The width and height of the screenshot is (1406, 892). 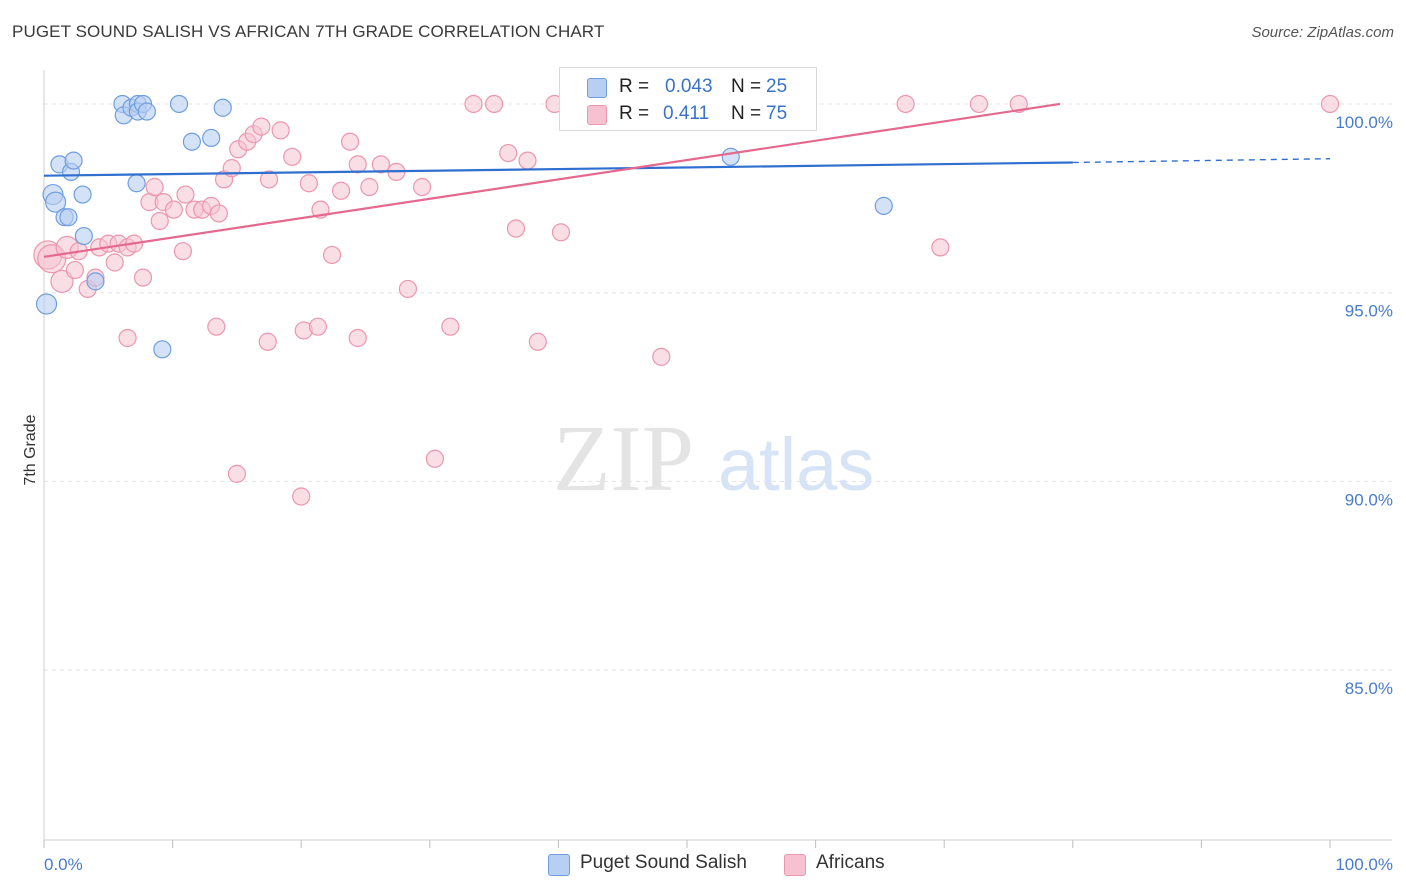 What do you see at coordinates (597, 115) in the screenshot?
I see `legend-swatch-pink` at bounding box center [597, 115].